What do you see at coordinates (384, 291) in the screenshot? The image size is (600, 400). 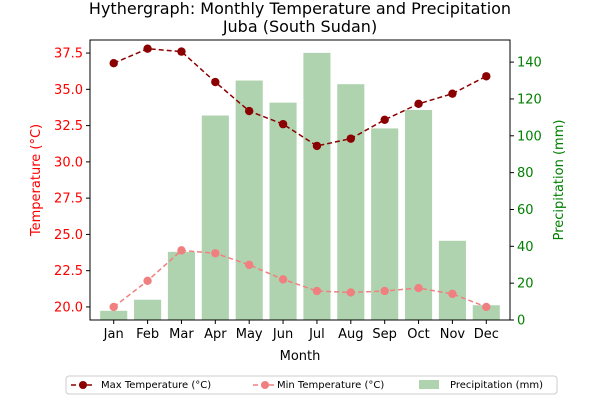 I see `min-temp-point-sep` at bounding box center [384, 291].